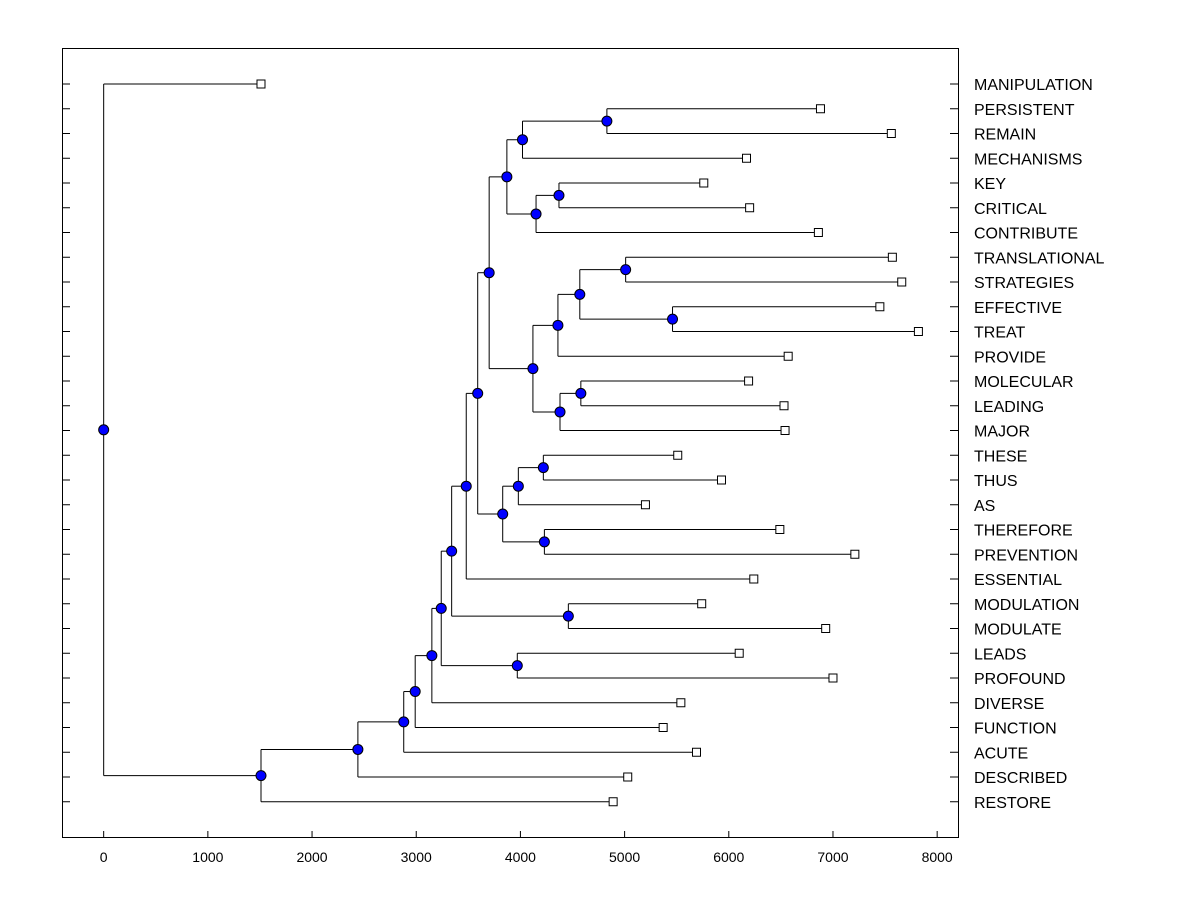 The image size is (1200, 905). I want to click on leaf-label: DIVERSE, so click(1009, 704).